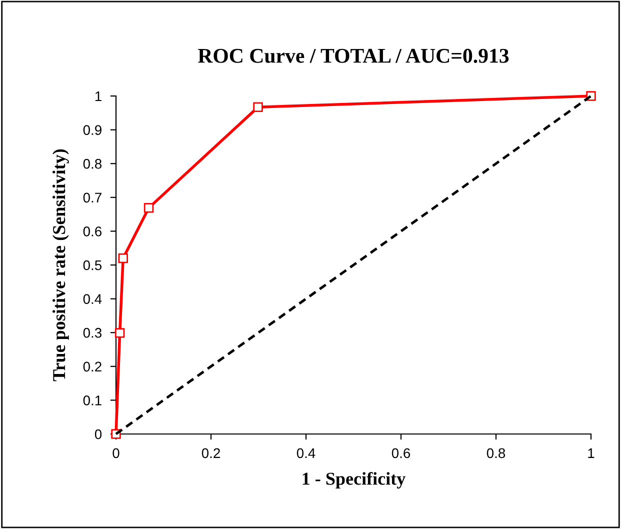  Describe the element at coordinates (116, 453) in the screenshot. I see `x-tick-label: 0` at that location.